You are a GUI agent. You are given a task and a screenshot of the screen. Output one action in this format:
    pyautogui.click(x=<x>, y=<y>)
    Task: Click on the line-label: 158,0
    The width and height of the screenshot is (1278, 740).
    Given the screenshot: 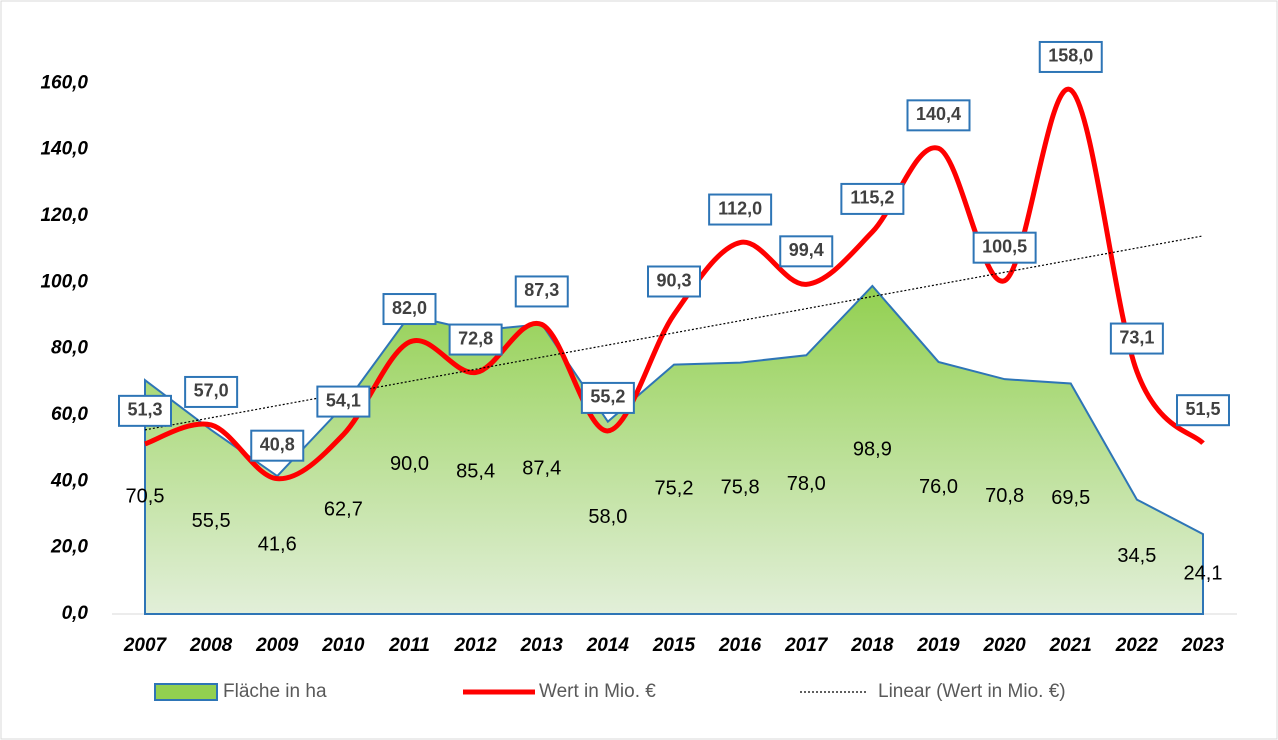 What is the action you would take?
    pyautogui.click(x=1070, y=56)
    